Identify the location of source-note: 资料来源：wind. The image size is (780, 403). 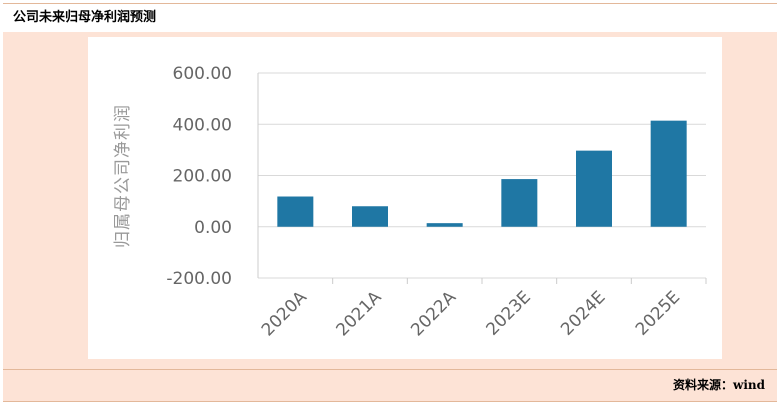
(718, 385).